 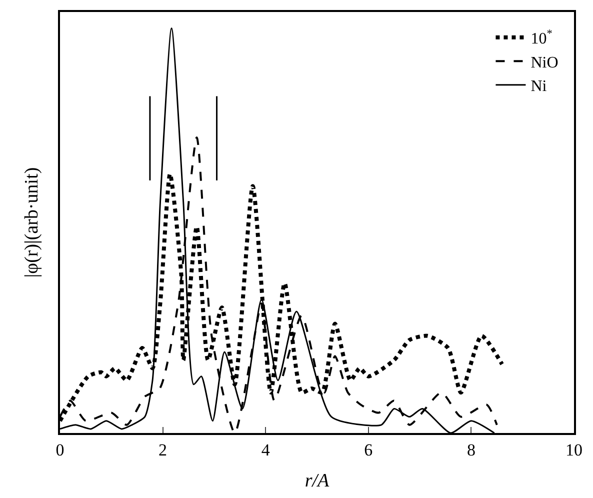 What do you see at coordinates (574, 450) in the screenshot?
I see `x-tick-label: 10` at bounding box center [574, 450].